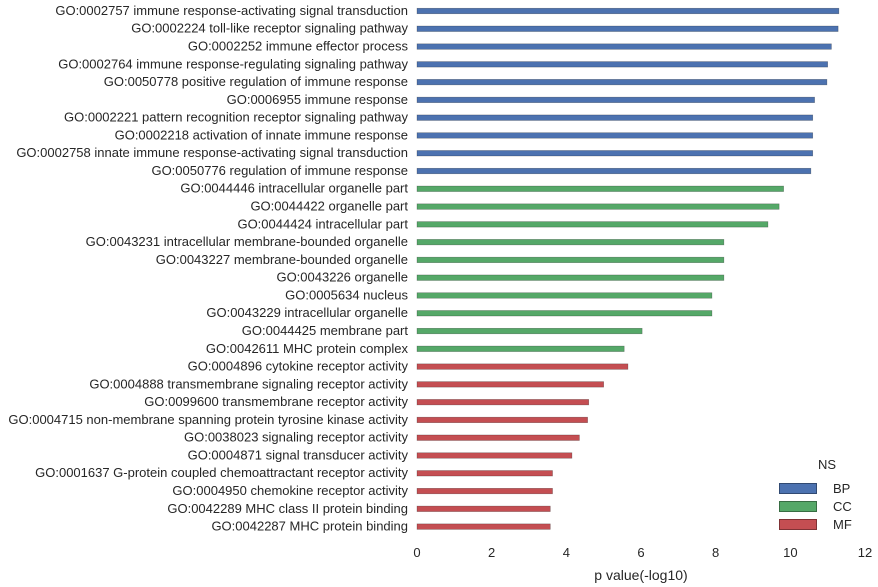  What do you see at coordinates (715, 552) in the screenshot?
I see `x-tick-label: 8` at bounding box center [715, 552].